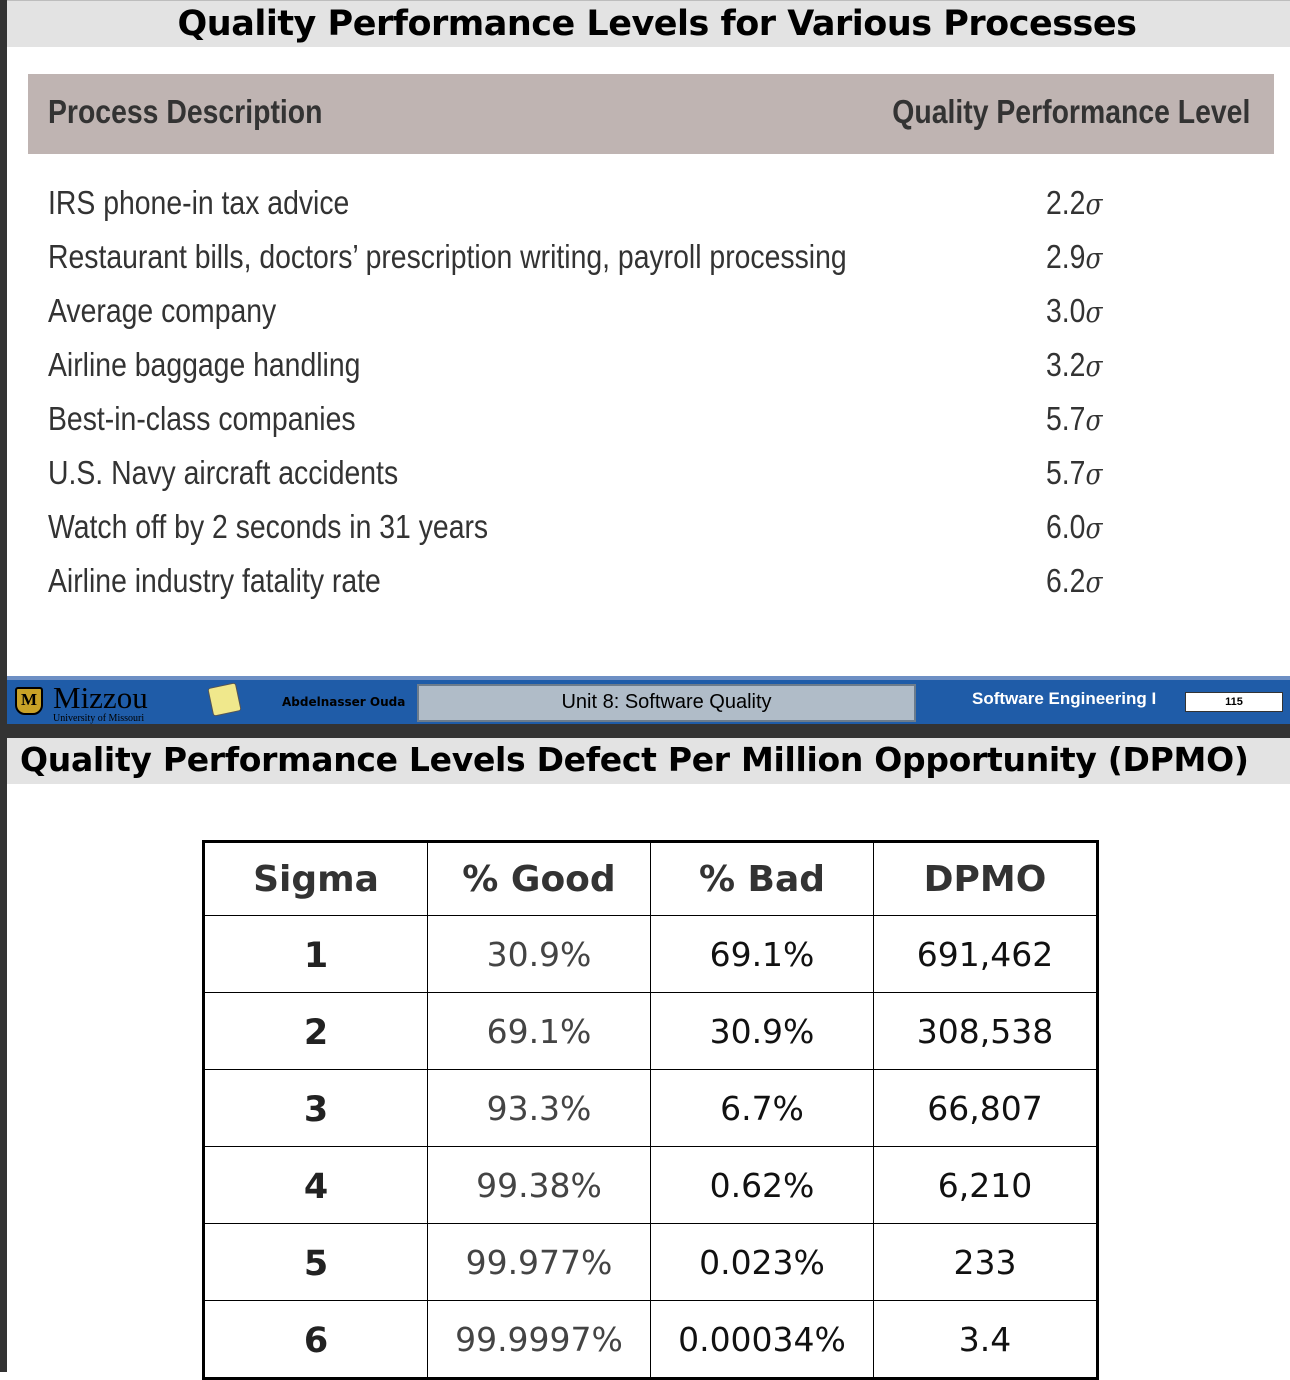 Image resolution: width=1290 pixels, height=1380 pixels. I want to click on bad-cell: 69.1%, so click(762, 954).